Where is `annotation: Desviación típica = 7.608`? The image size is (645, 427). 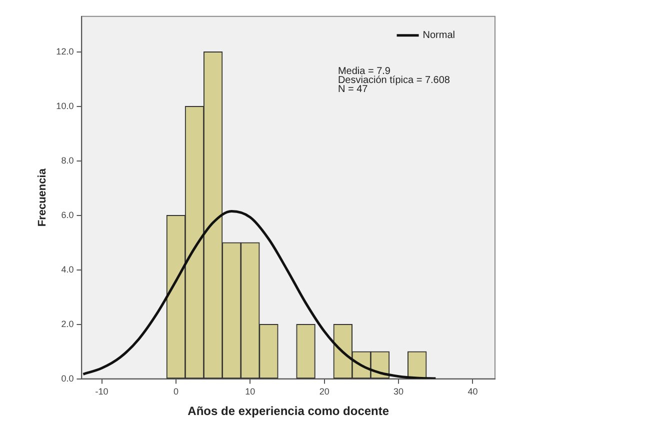
annotation: Desviación típica = 7.608 is located at coordinates (394, 80).